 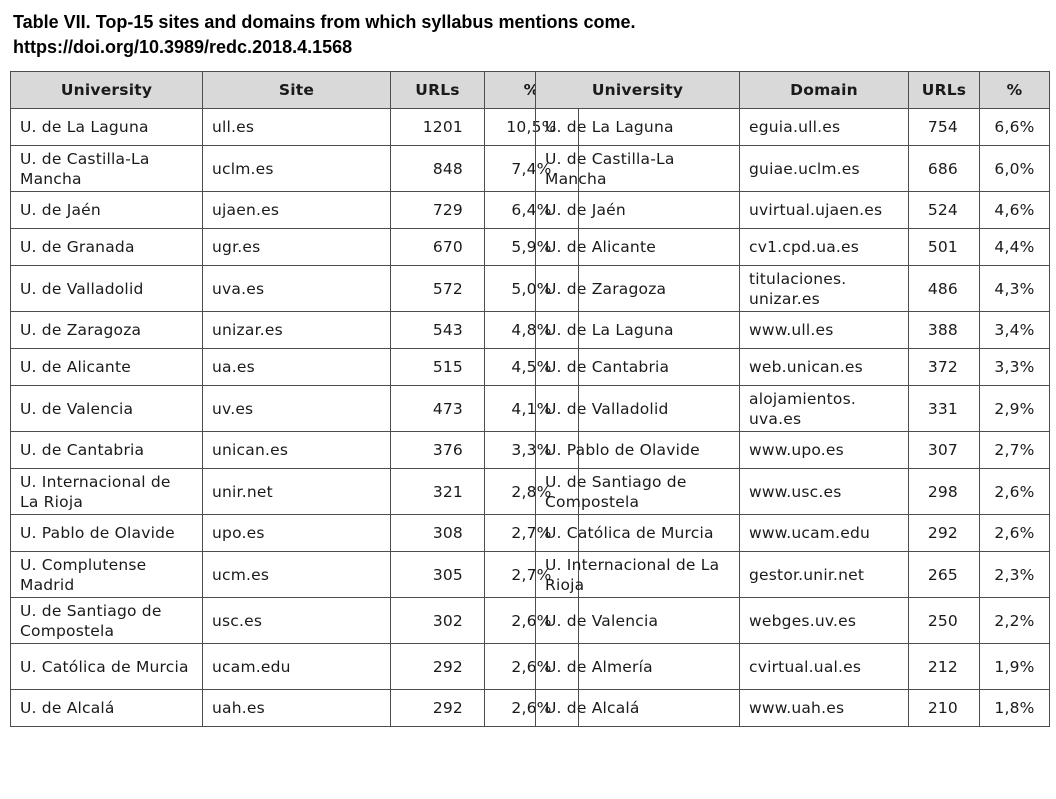 I want to click on cell-university: U. Complutense Madrid, so click(x=106, y=574).